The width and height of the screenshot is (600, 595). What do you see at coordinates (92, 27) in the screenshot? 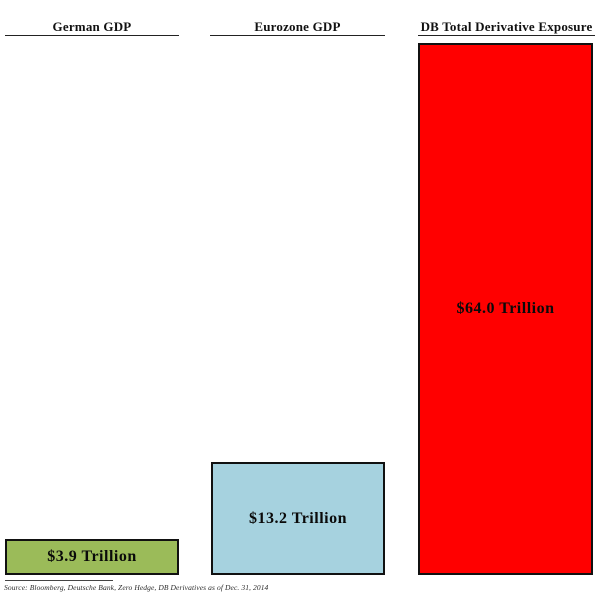
I see `column-header-german-gdp: German GDP` at bounding box center [92, 27].